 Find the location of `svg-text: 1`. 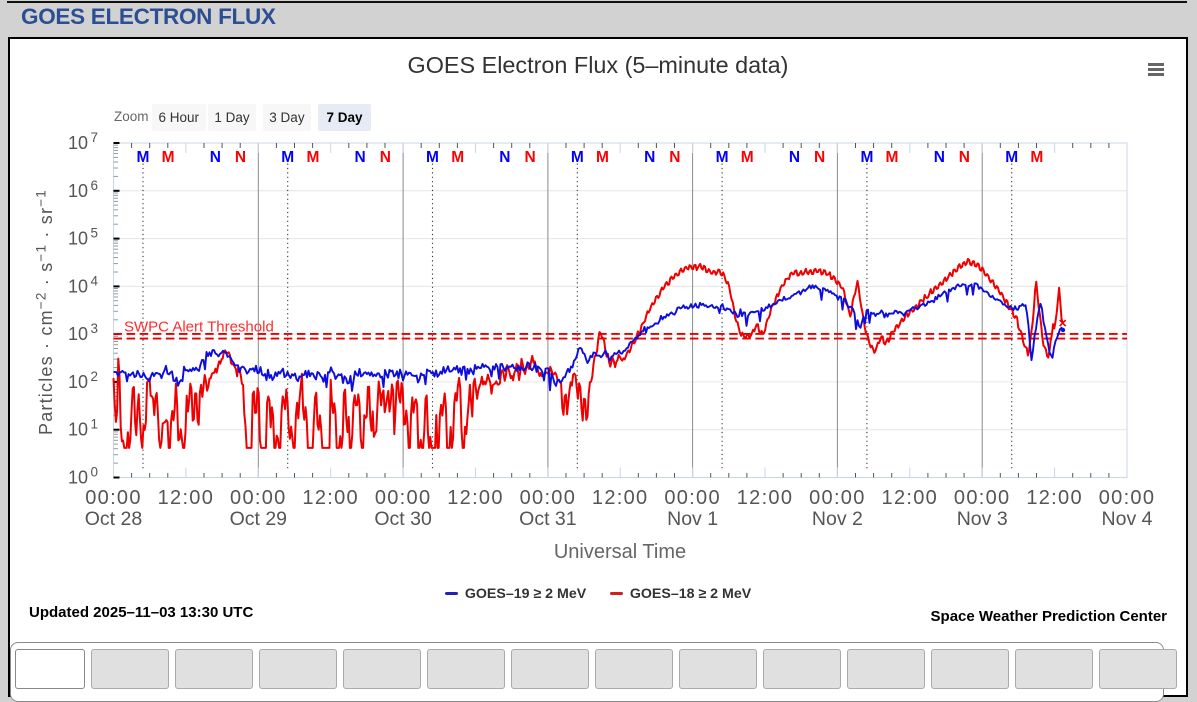

svg-text: 1 is located at coordinates (95, 424).